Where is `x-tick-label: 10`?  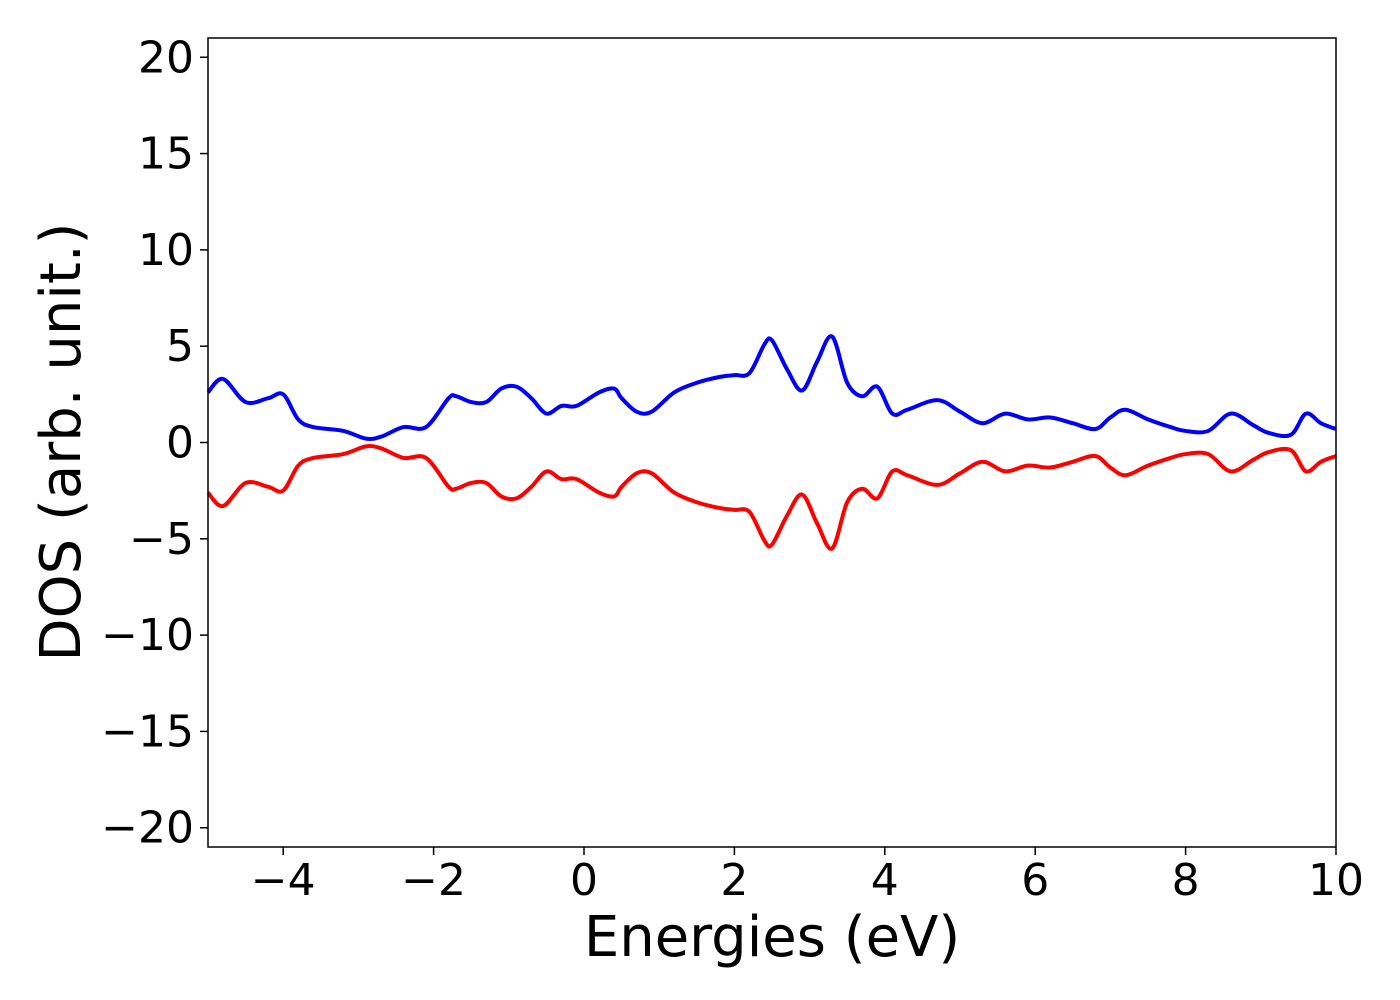 x-tick-label: 10 is located at coordinates (1336, 880).